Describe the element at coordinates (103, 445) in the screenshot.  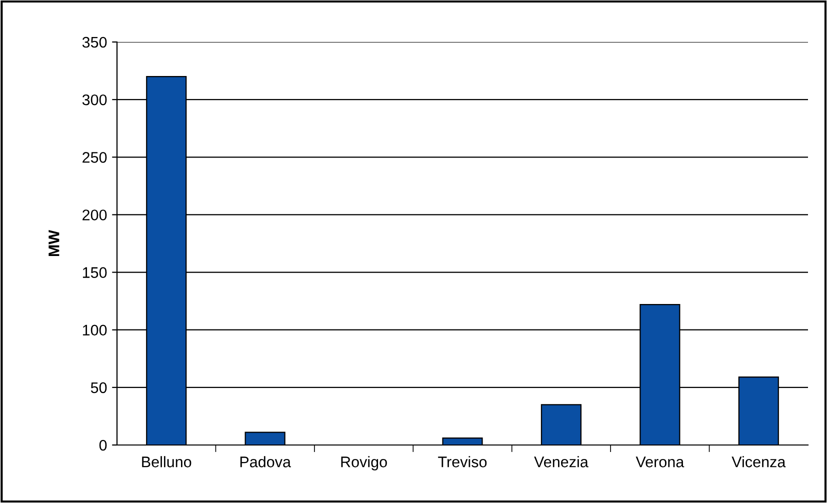
I see `y-tick-label: 0` at that location.